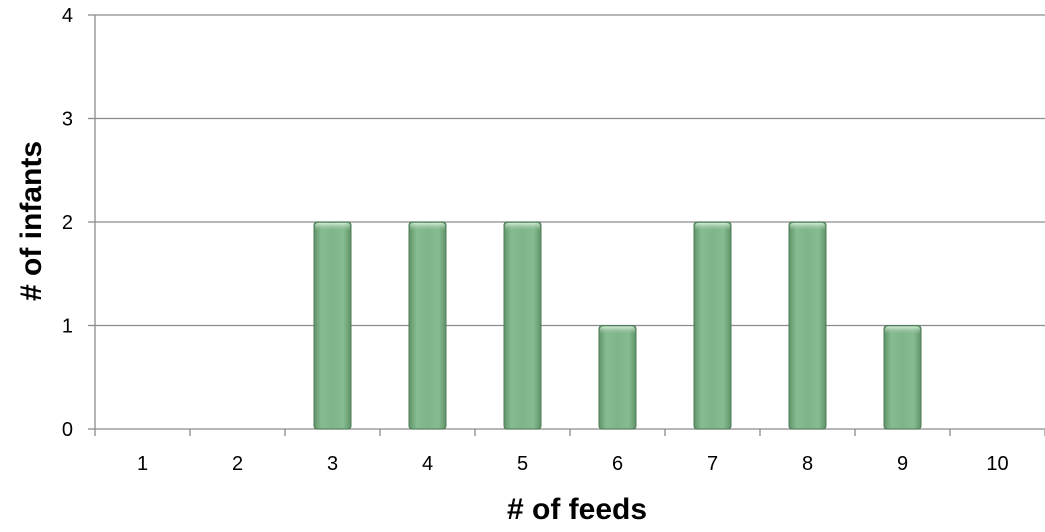 This screenshot has height=532, width=1045. What do you see at coordinates (332, 464) in the screenshot?
I see `x-tick-label: 3` at bounding box center [332, 464].